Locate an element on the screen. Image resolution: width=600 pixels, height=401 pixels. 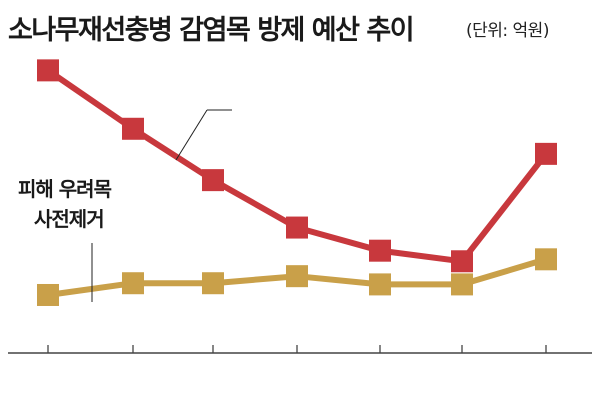
series-label-leader is located at coordinates (191, 135).